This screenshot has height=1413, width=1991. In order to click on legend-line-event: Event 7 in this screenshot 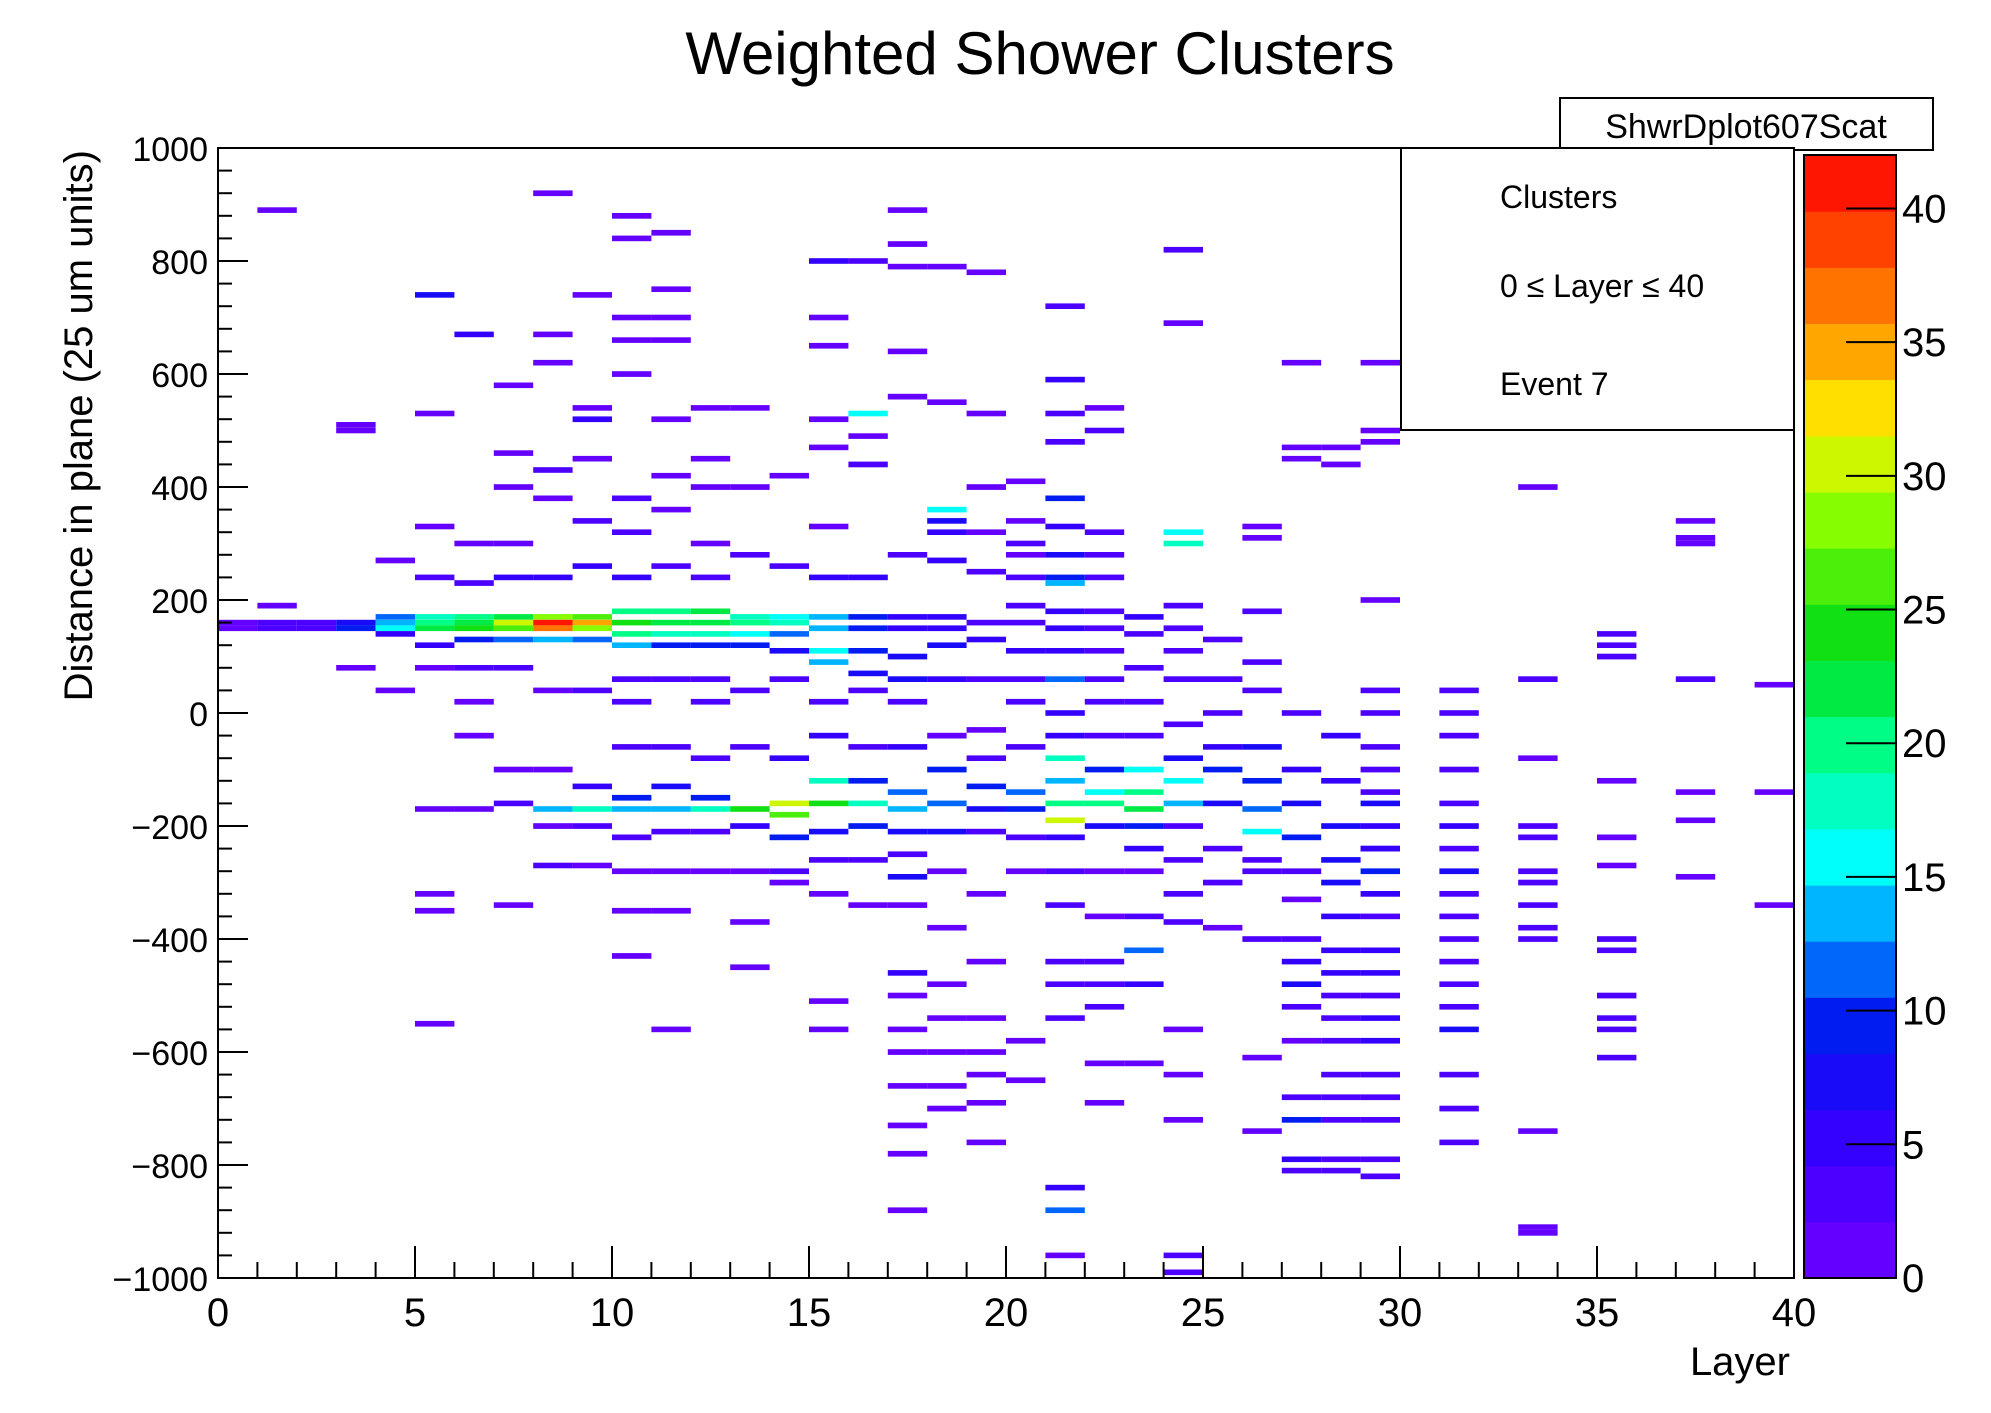, I will do `click(1554, 384)`.